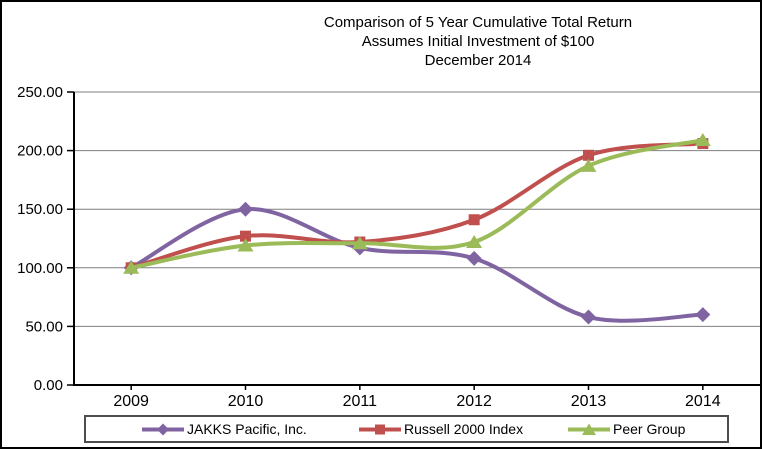 The width and height of the screenshot is (762, 449). What do you see at coordinates (360, 401) in the screenshot?
I see `x-axis-tick-label: 2011` at bounding box center [360, 401].